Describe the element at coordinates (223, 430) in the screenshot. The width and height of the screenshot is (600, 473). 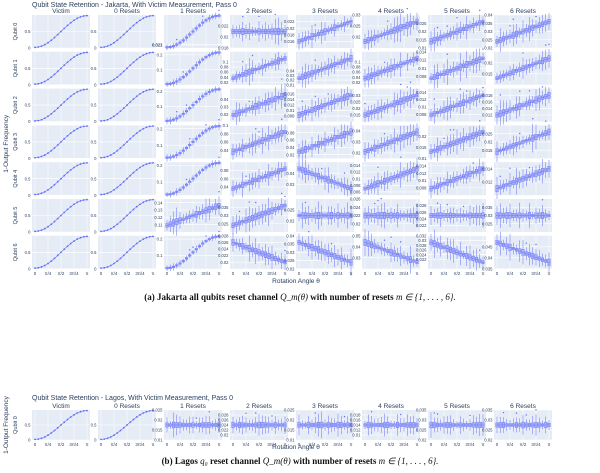
I see `y-tick-label: 0.022` at that location.